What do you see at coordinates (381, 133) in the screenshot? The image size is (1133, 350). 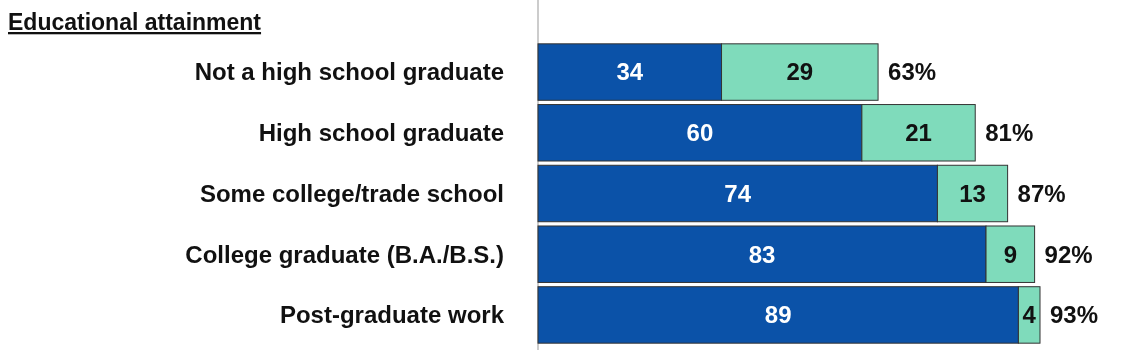 I see `y-tick-label: High school graduate` at bounding box center [381, 133].